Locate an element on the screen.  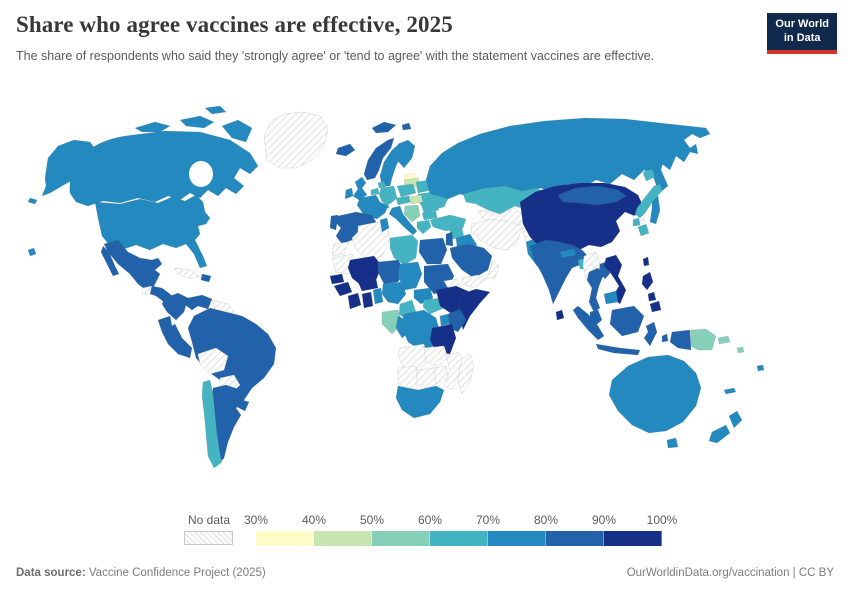
country-mexico-baja is located at coordinates (110, 261).